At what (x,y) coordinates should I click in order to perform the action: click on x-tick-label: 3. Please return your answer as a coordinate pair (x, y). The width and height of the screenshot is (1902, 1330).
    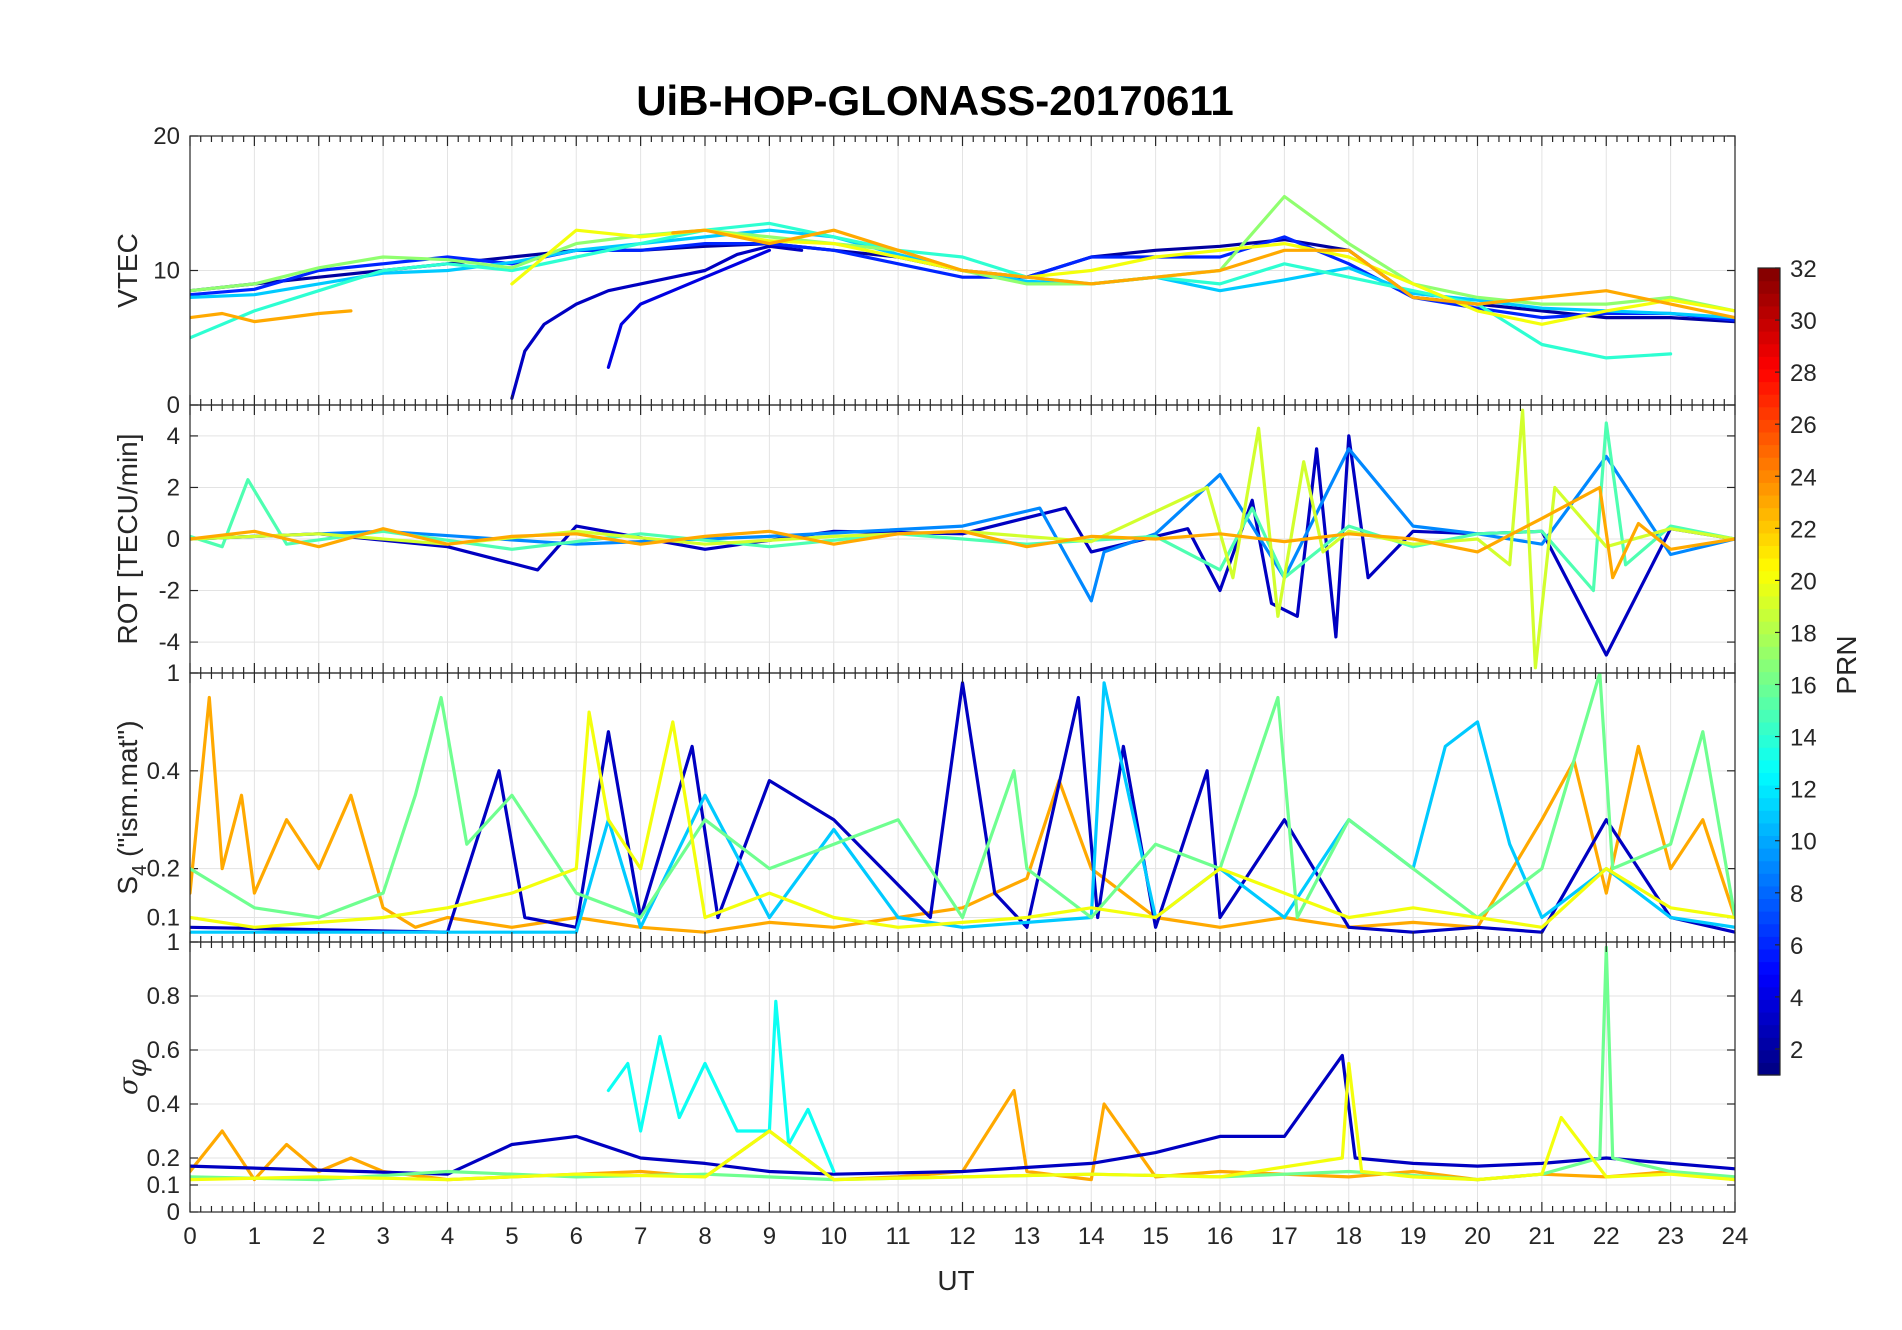
    Looking at the image, I should click on (382, 1236).